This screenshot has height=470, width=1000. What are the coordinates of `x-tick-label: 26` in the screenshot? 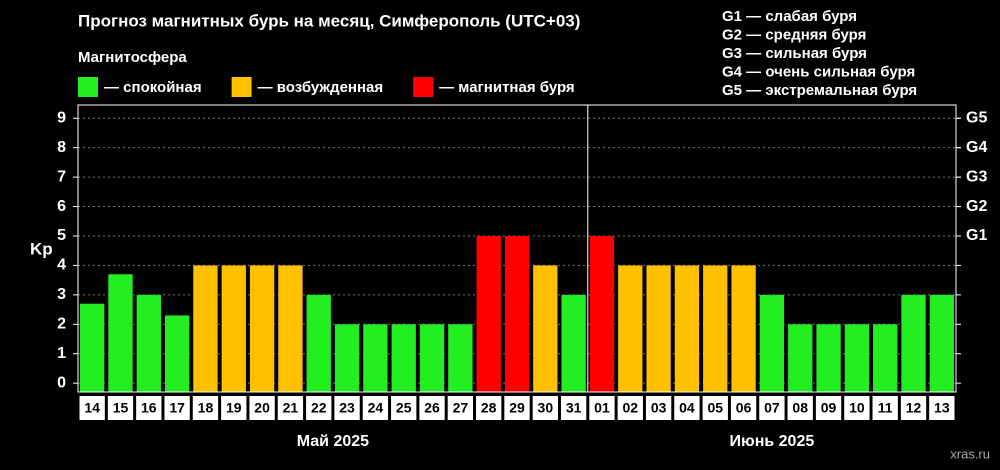 It's located at (432, 408).